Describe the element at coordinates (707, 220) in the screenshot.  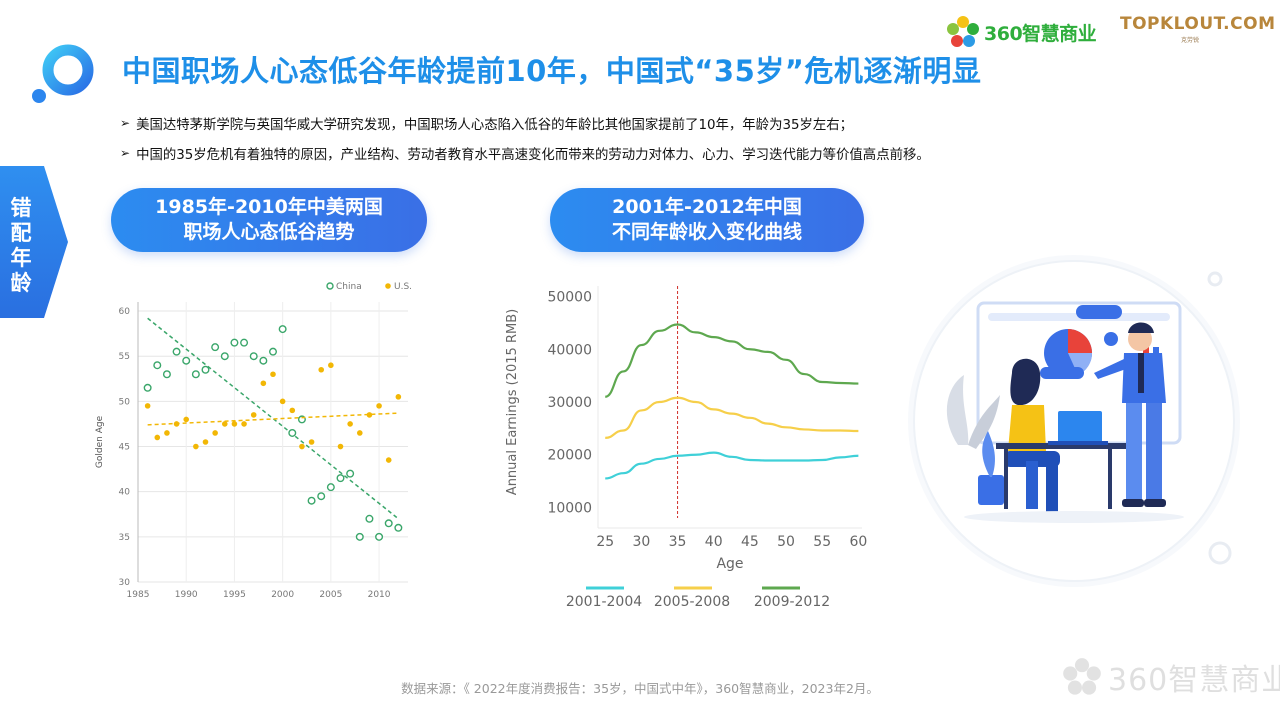
I see `chart2-heading-pill: 2001年-2012年中国 不同年龄收入变化曲线` at that location.